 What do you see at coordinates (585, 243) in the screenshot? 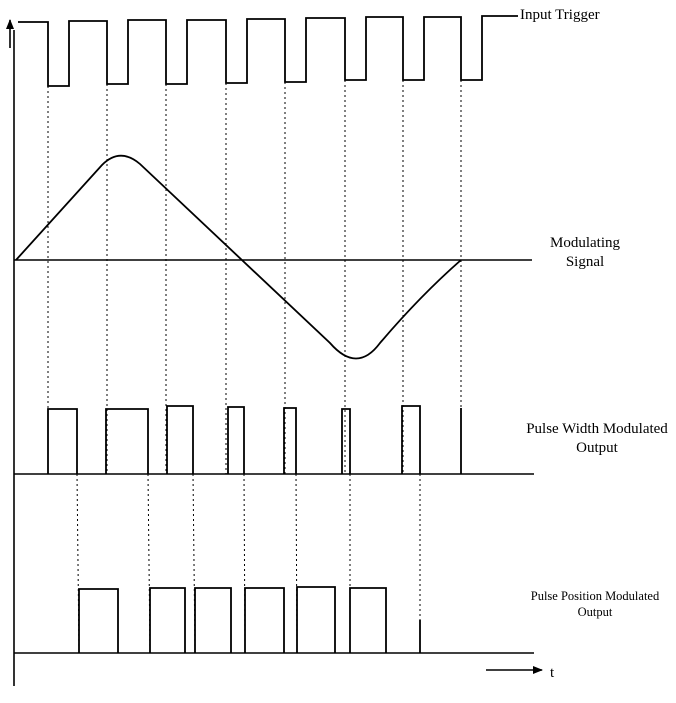
I see `modulating-label-line1: Modulating` at bounding box center [585, 243].